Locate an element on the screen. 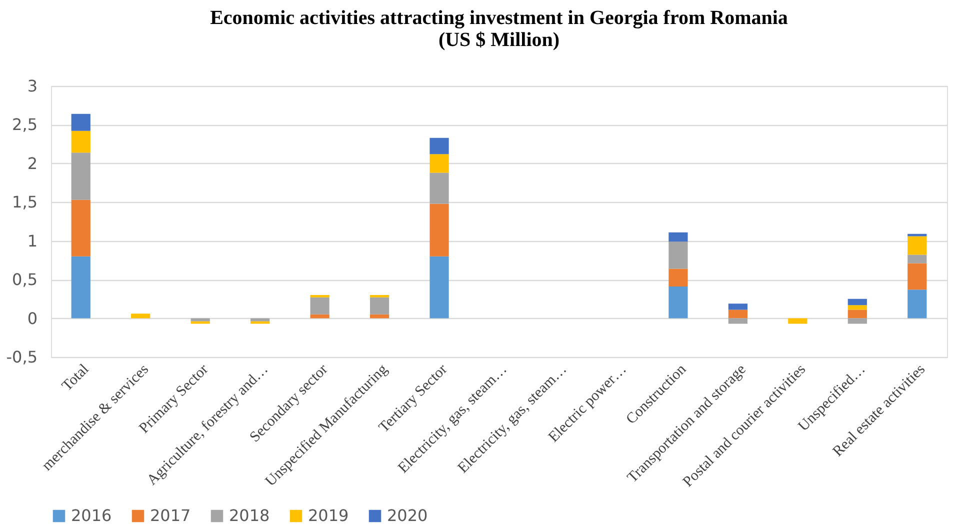  y-tick-label: -0,5 is located at coordinates (22, 357).